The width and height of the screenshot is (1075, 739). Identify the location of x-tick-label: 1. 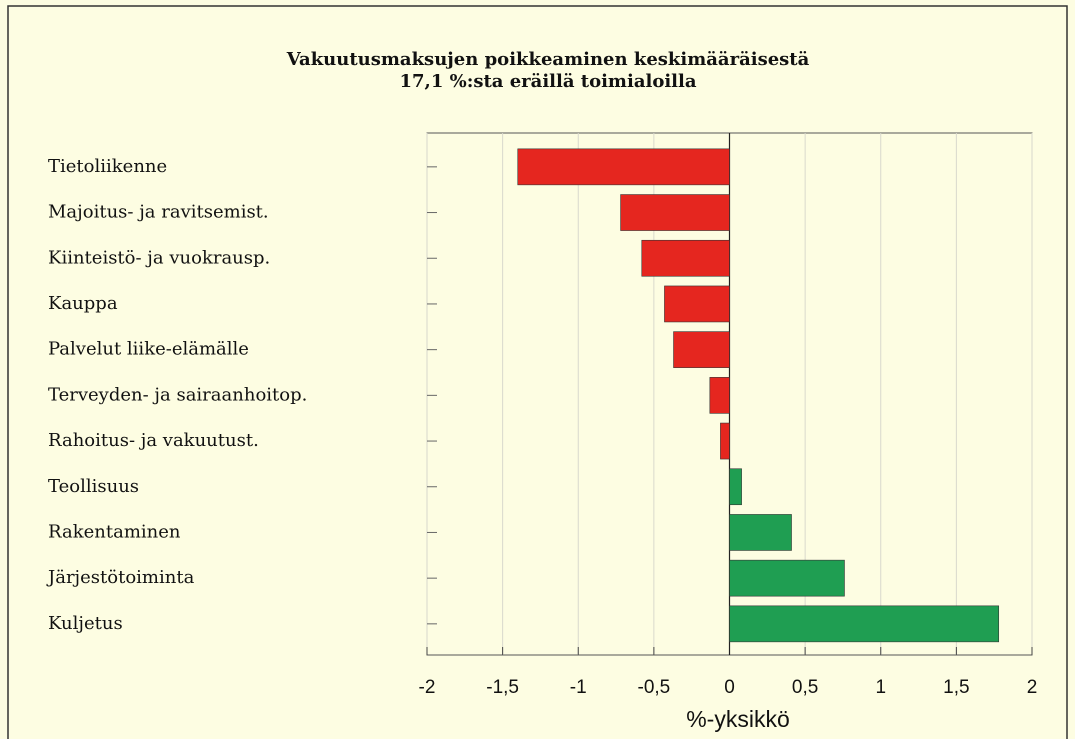
(880, 687).